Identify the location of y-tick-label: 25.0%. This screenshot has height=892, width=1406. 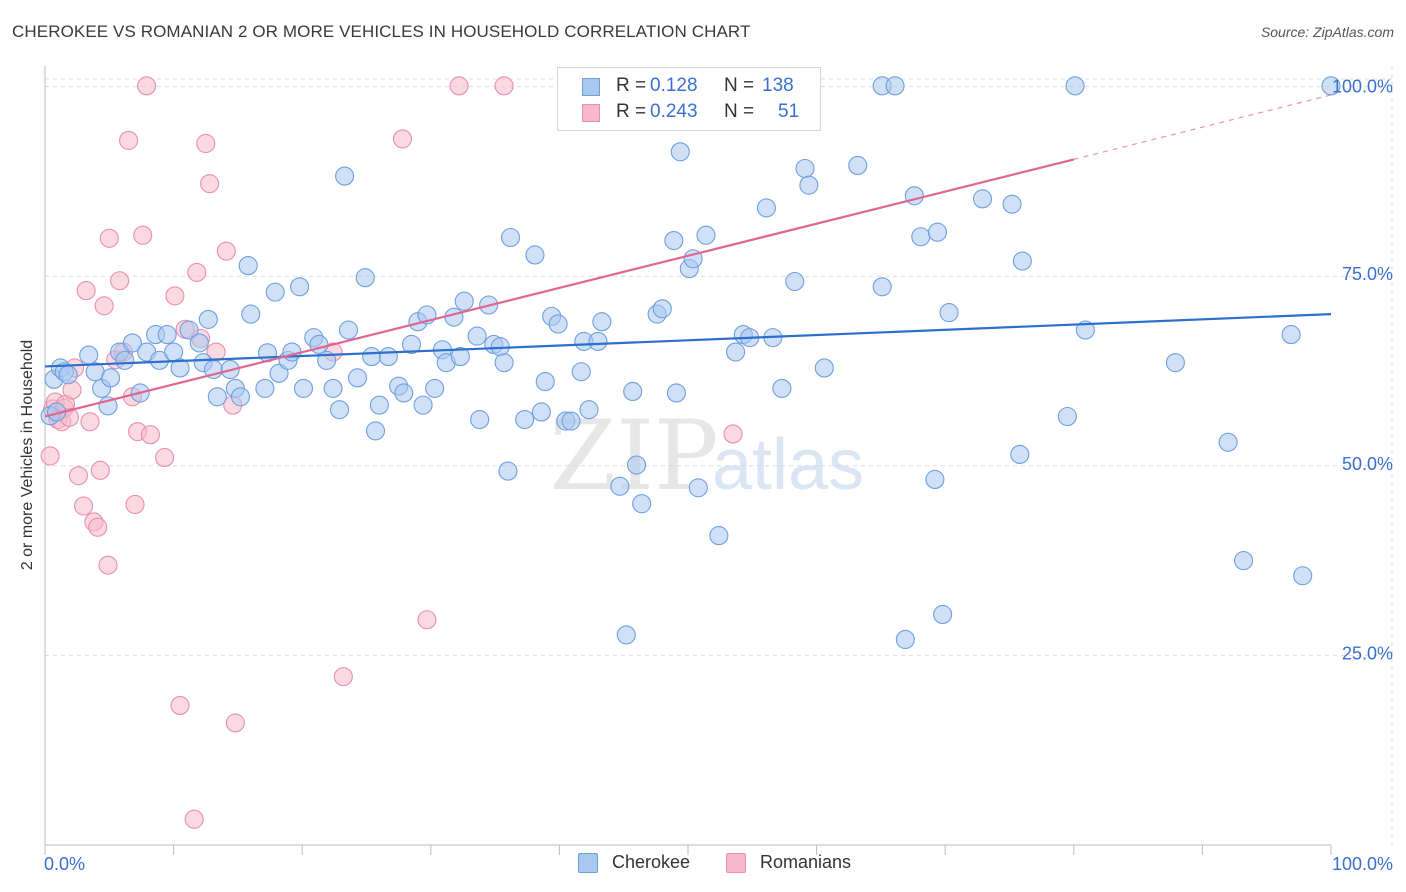
(1367, 653).